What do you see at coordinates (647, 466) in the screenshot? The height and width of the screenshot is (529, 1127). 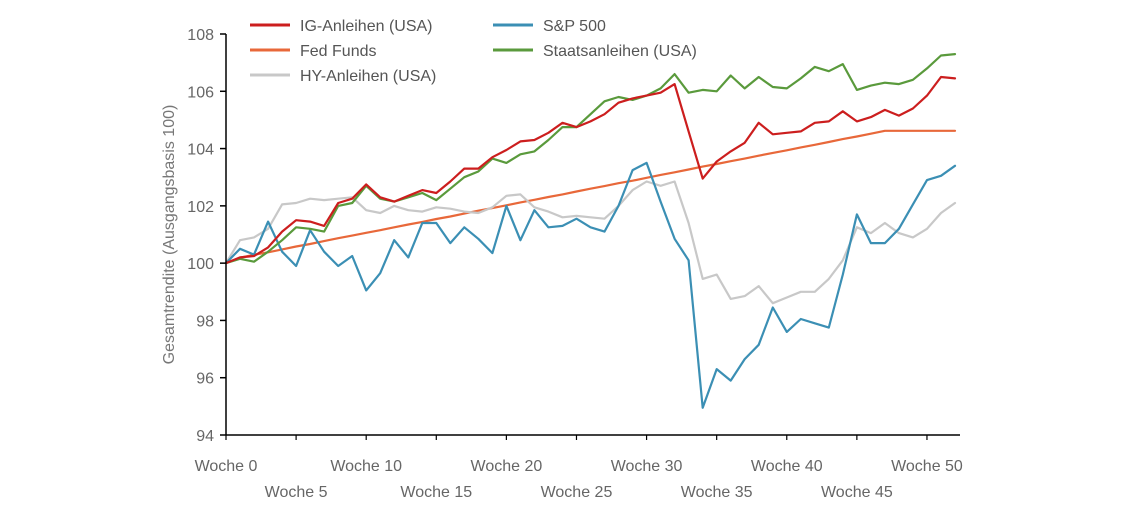 I see `x-tick-label: Woche 30` at bounding box center [647, 466].